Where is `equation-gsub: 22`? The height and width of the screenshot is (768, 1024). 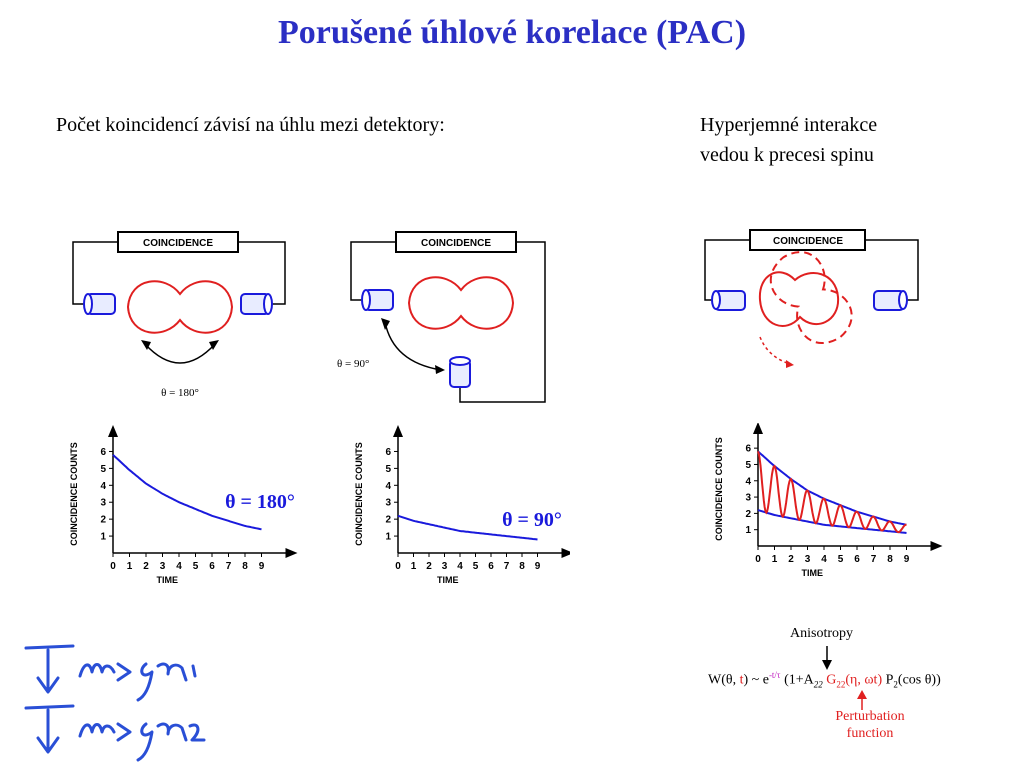
equation-gsub: 22 is located at coordinates (841, 684).